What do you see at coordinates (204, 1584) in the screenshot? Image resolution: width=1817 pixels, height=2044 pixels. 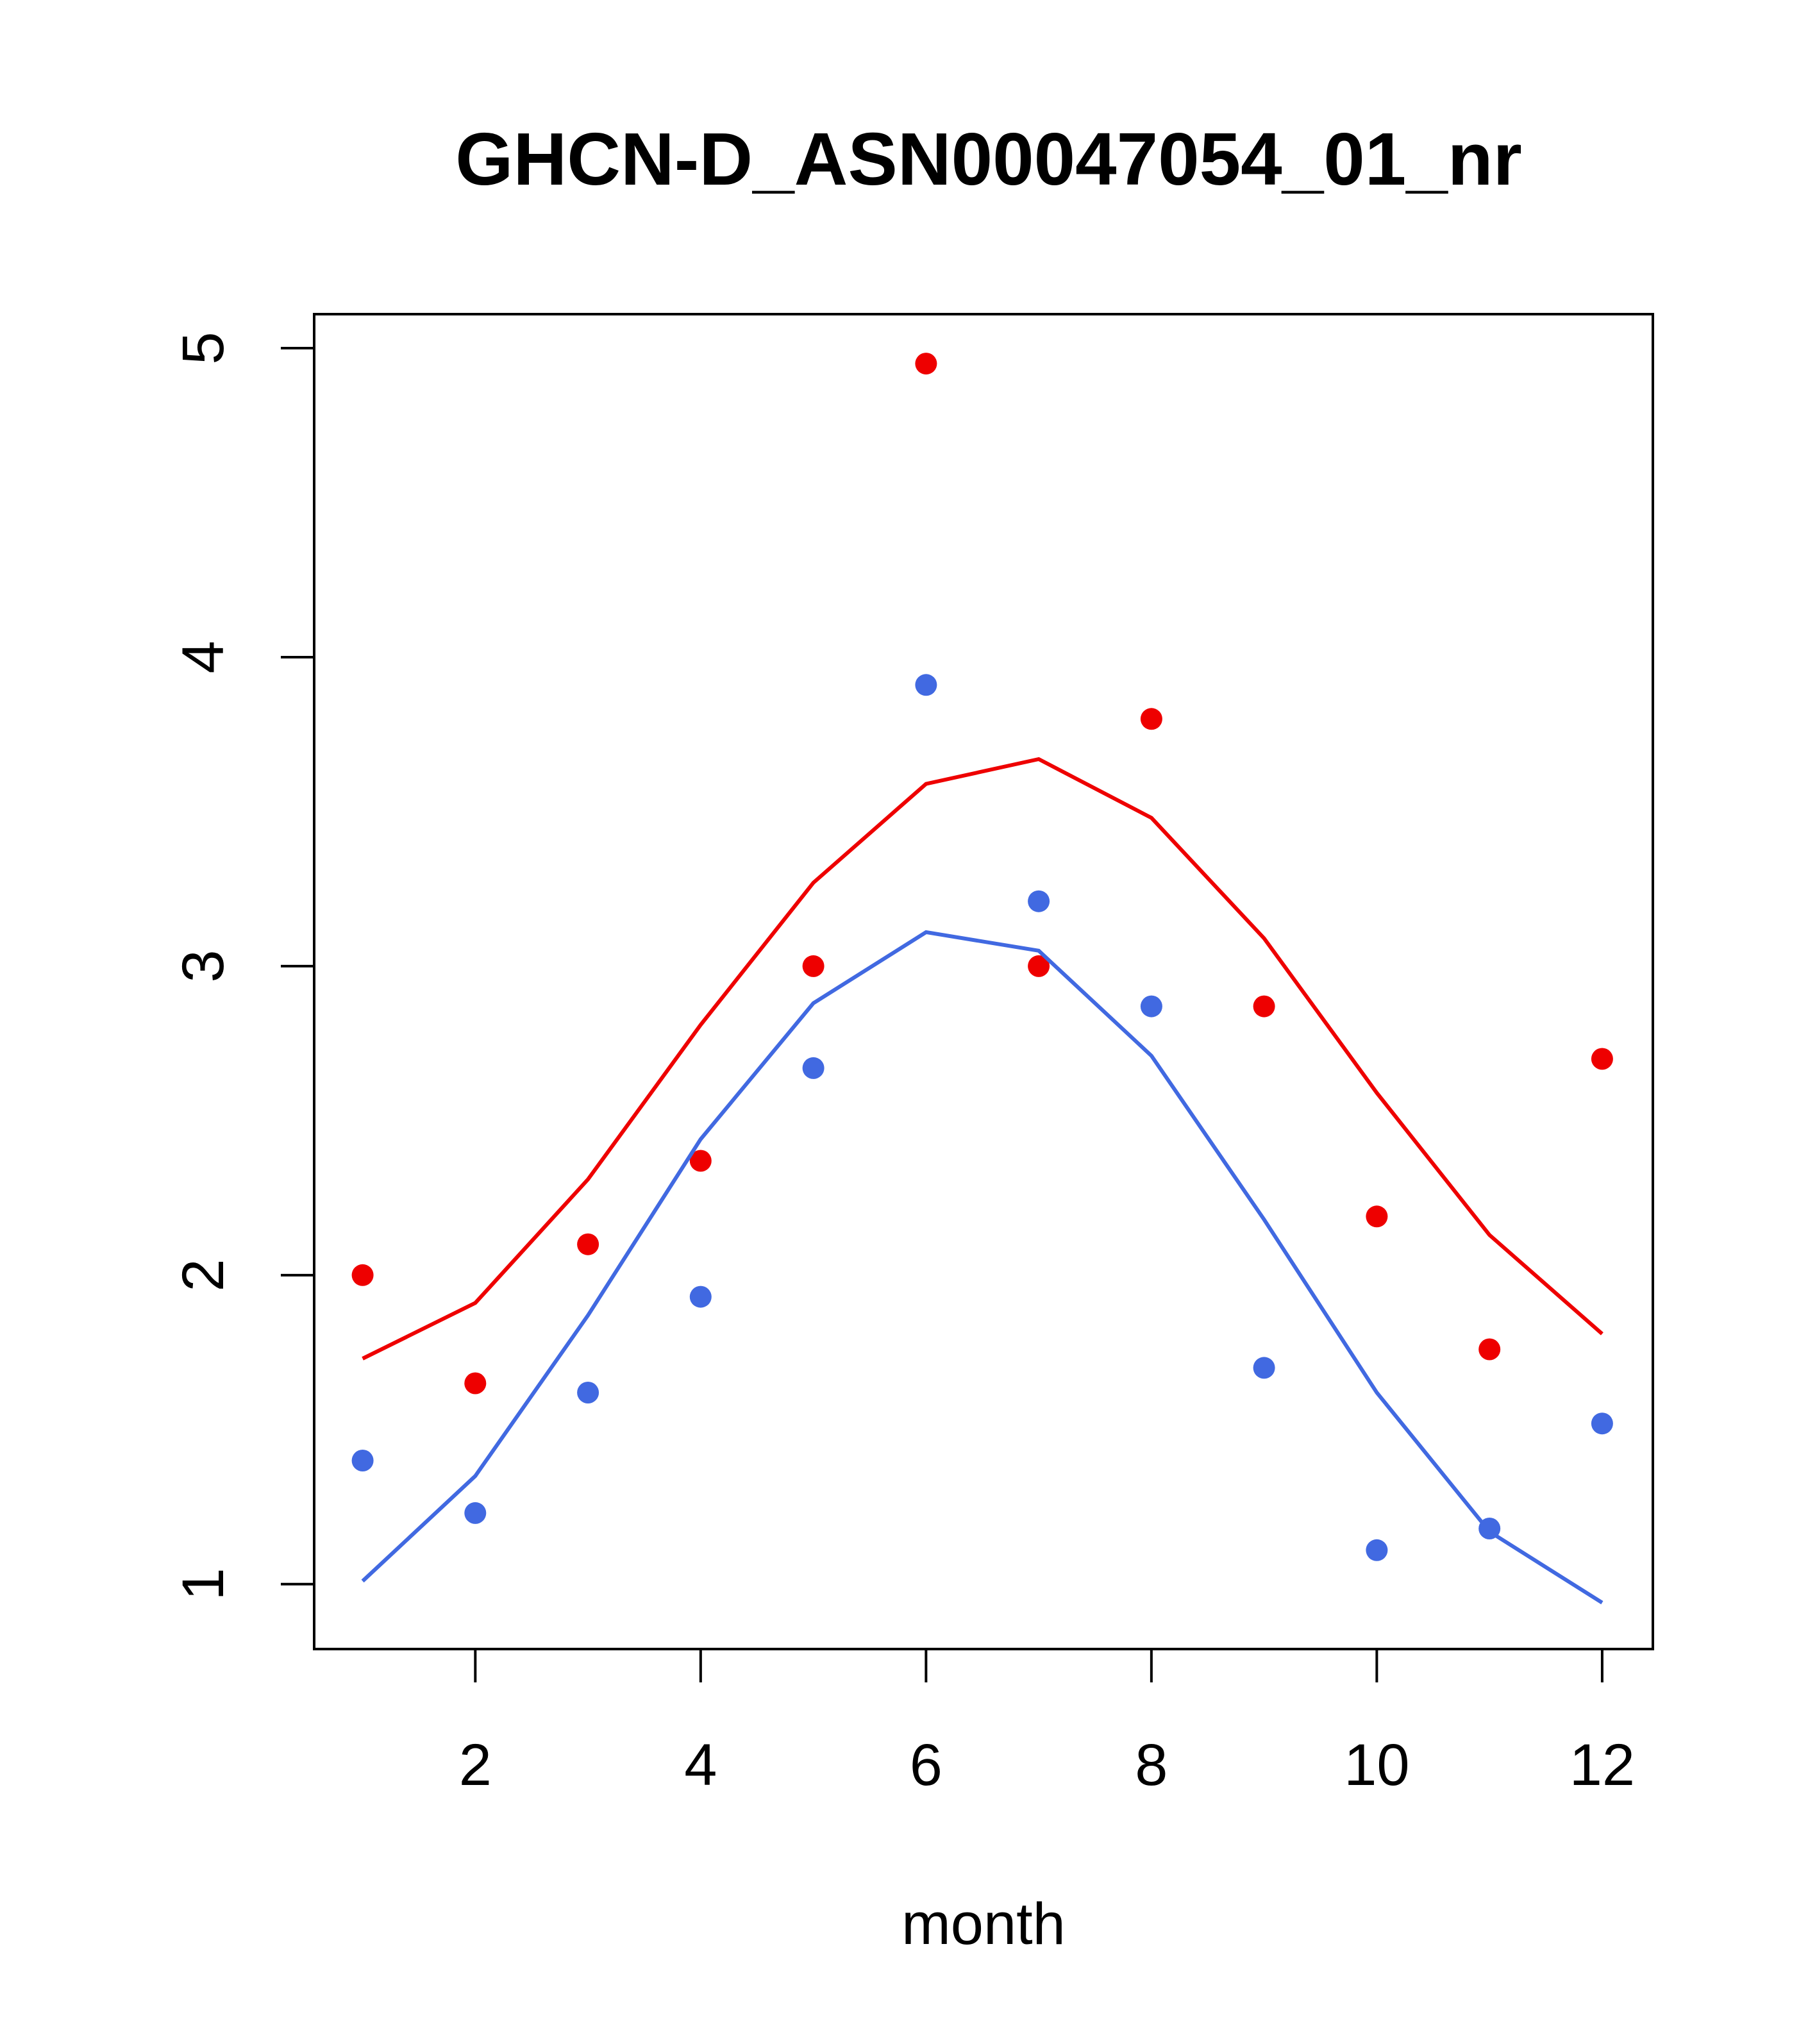 I see `y-tick-label: 1` at bounding box center [204, 1584].